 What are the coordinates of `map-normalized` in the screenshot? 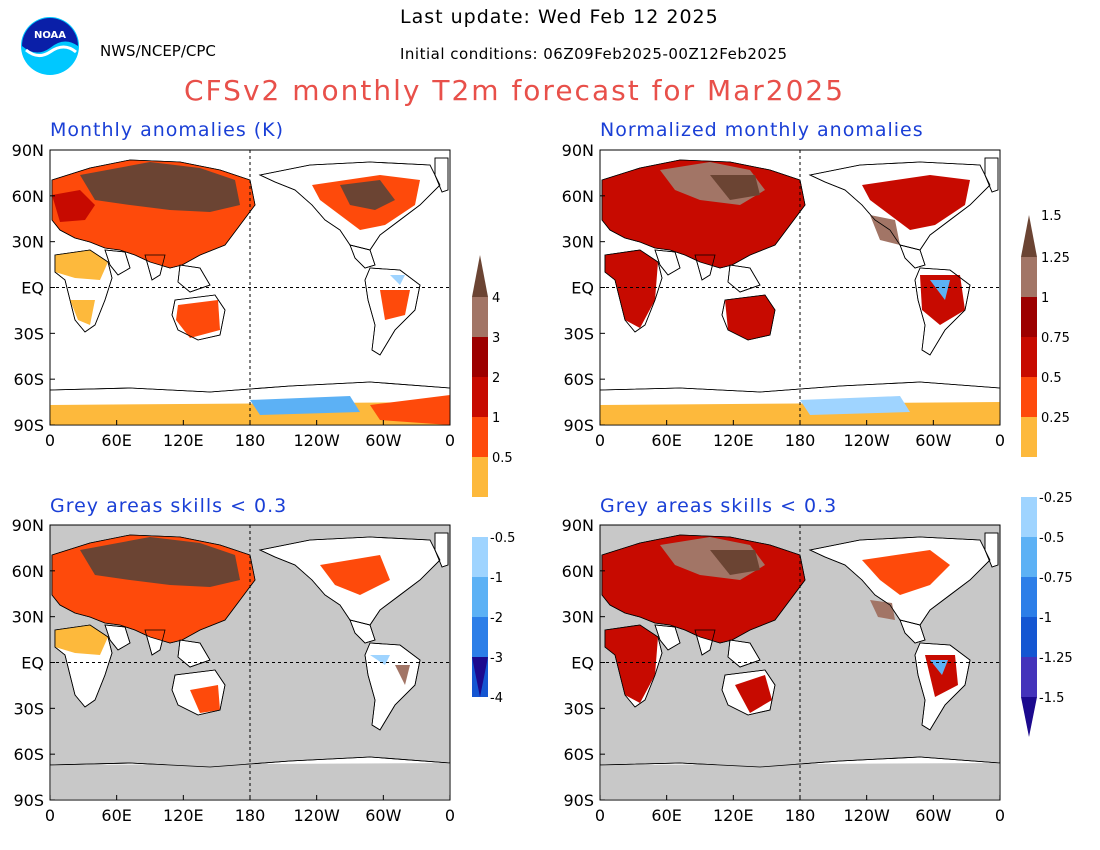 It's located at (800, 287).